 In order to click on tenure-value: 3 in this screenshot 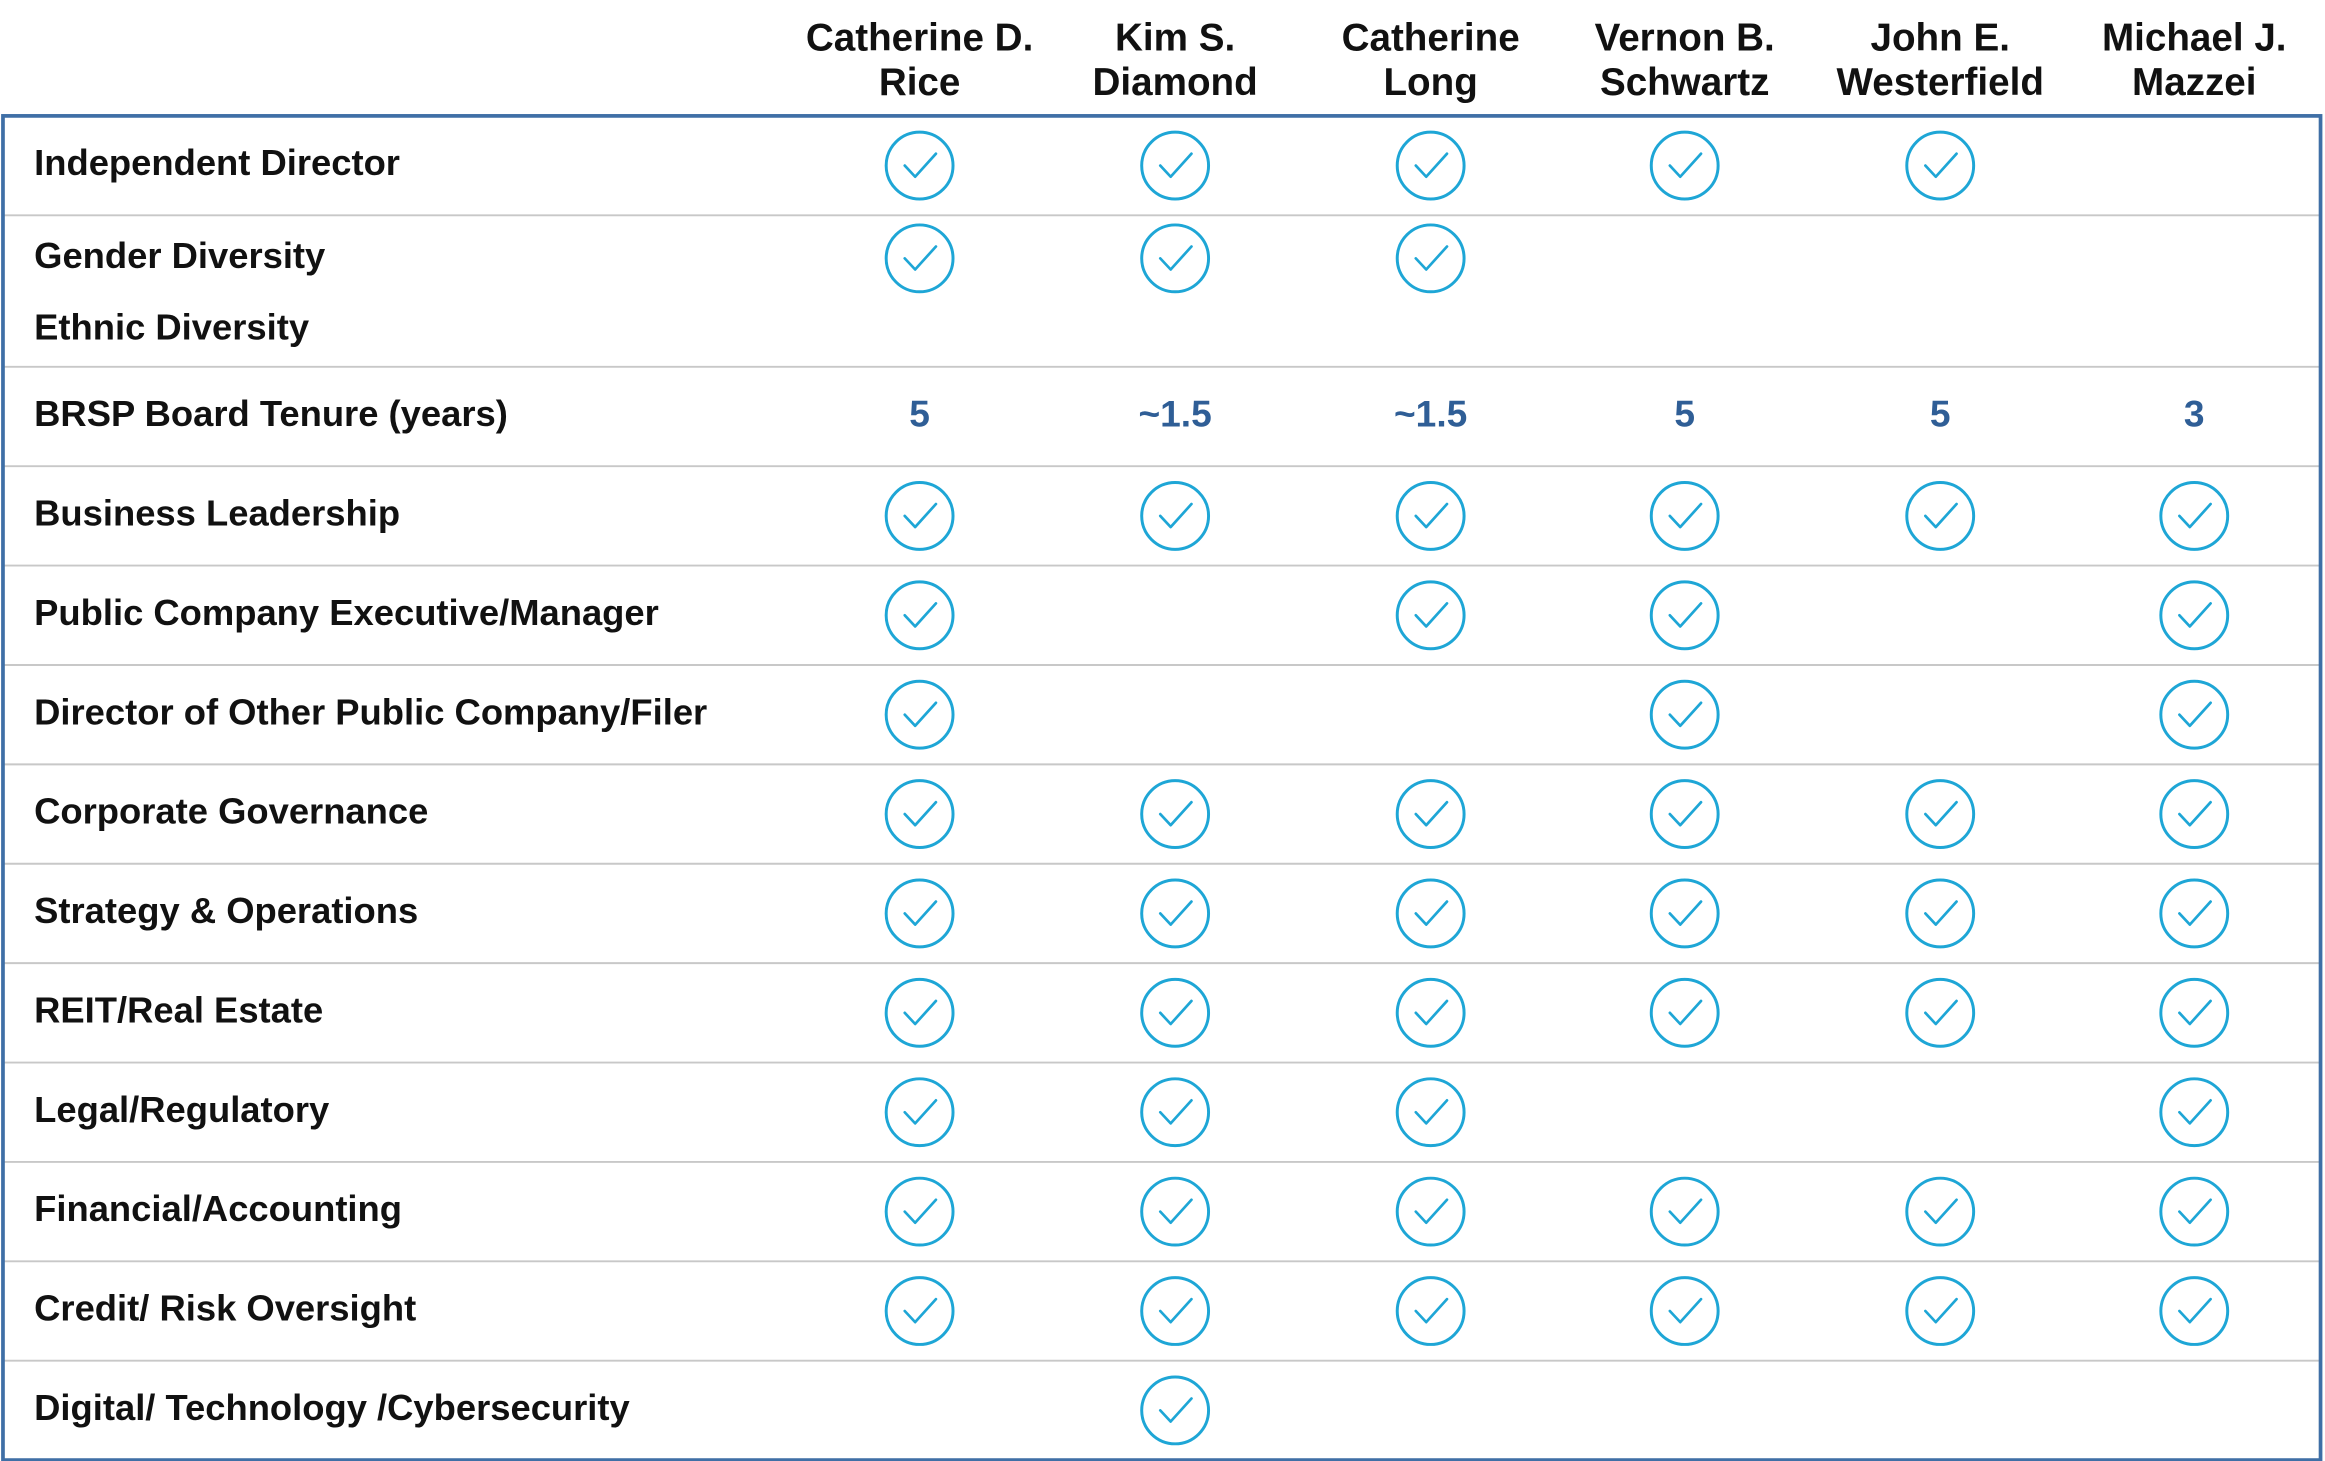, I will do `click(2194, 413)`.